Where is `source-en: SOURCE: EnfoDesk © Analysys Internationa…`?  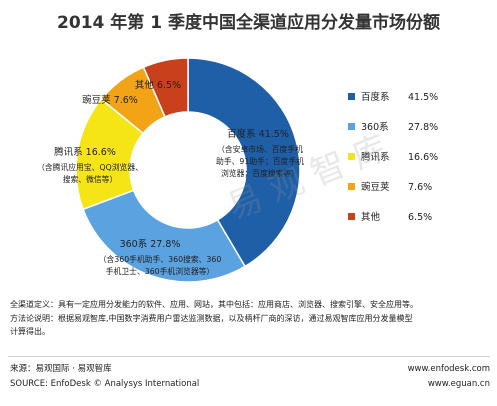 source-en: SOURCE: EnfoDesk © Analysys Internationa… is located at coordinates (105, 384).